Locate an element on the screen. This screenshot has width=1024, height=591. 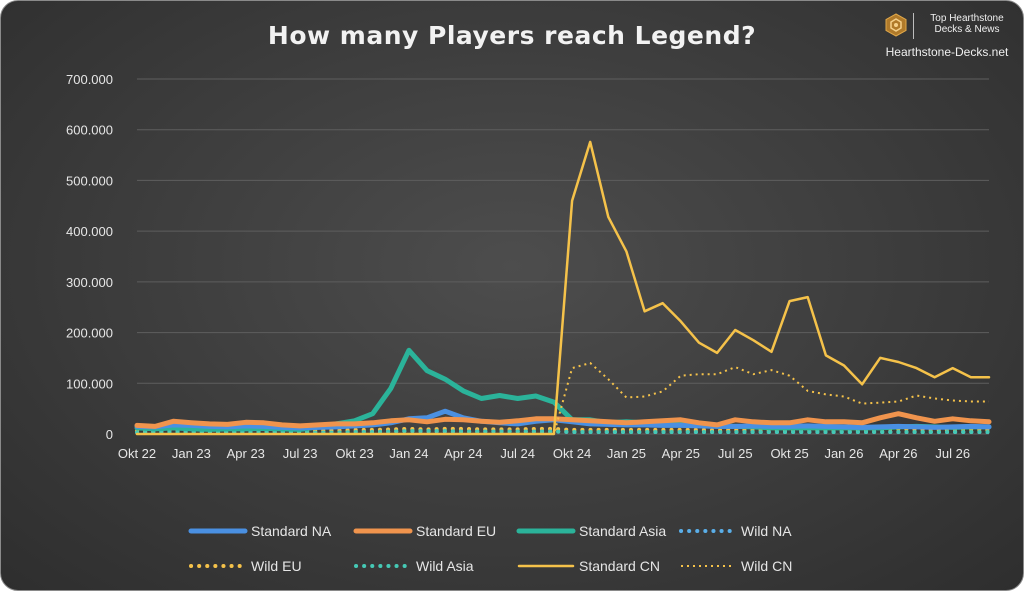
y-tick-label: 700.000 is located at coordinates (89, 79).